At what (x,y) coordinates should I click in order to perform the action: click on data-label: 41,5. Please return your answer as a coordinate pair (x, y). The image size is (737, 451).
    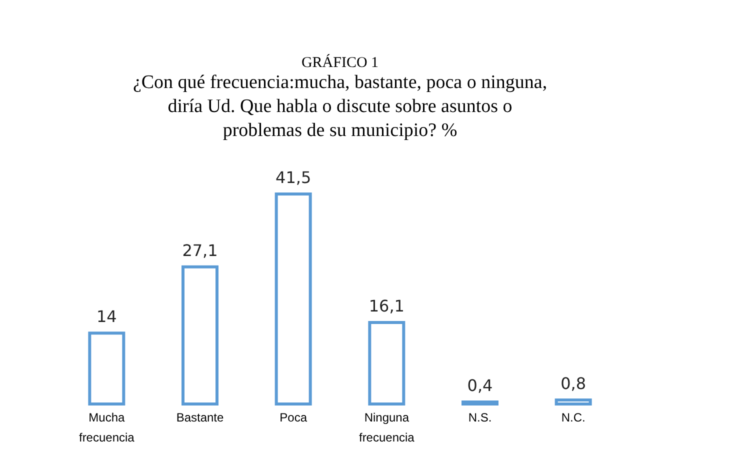
    Looking at the image, I should click on (294, 177).